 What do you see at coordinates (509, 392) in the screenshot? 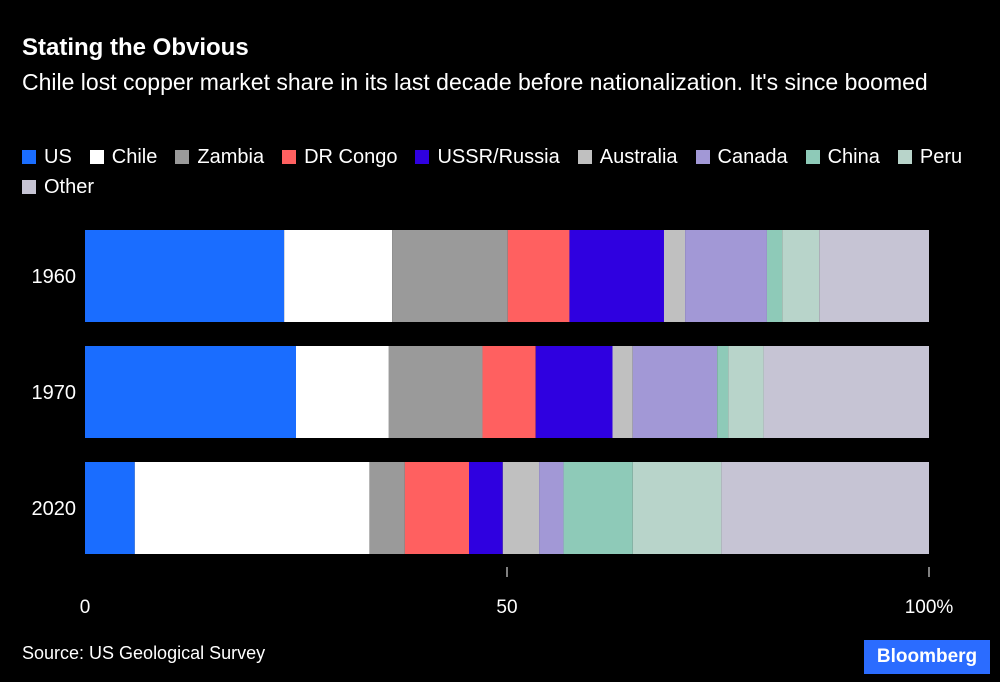
I see `bar-segment-dr-congo-1970` at bounding box center [509, 392].